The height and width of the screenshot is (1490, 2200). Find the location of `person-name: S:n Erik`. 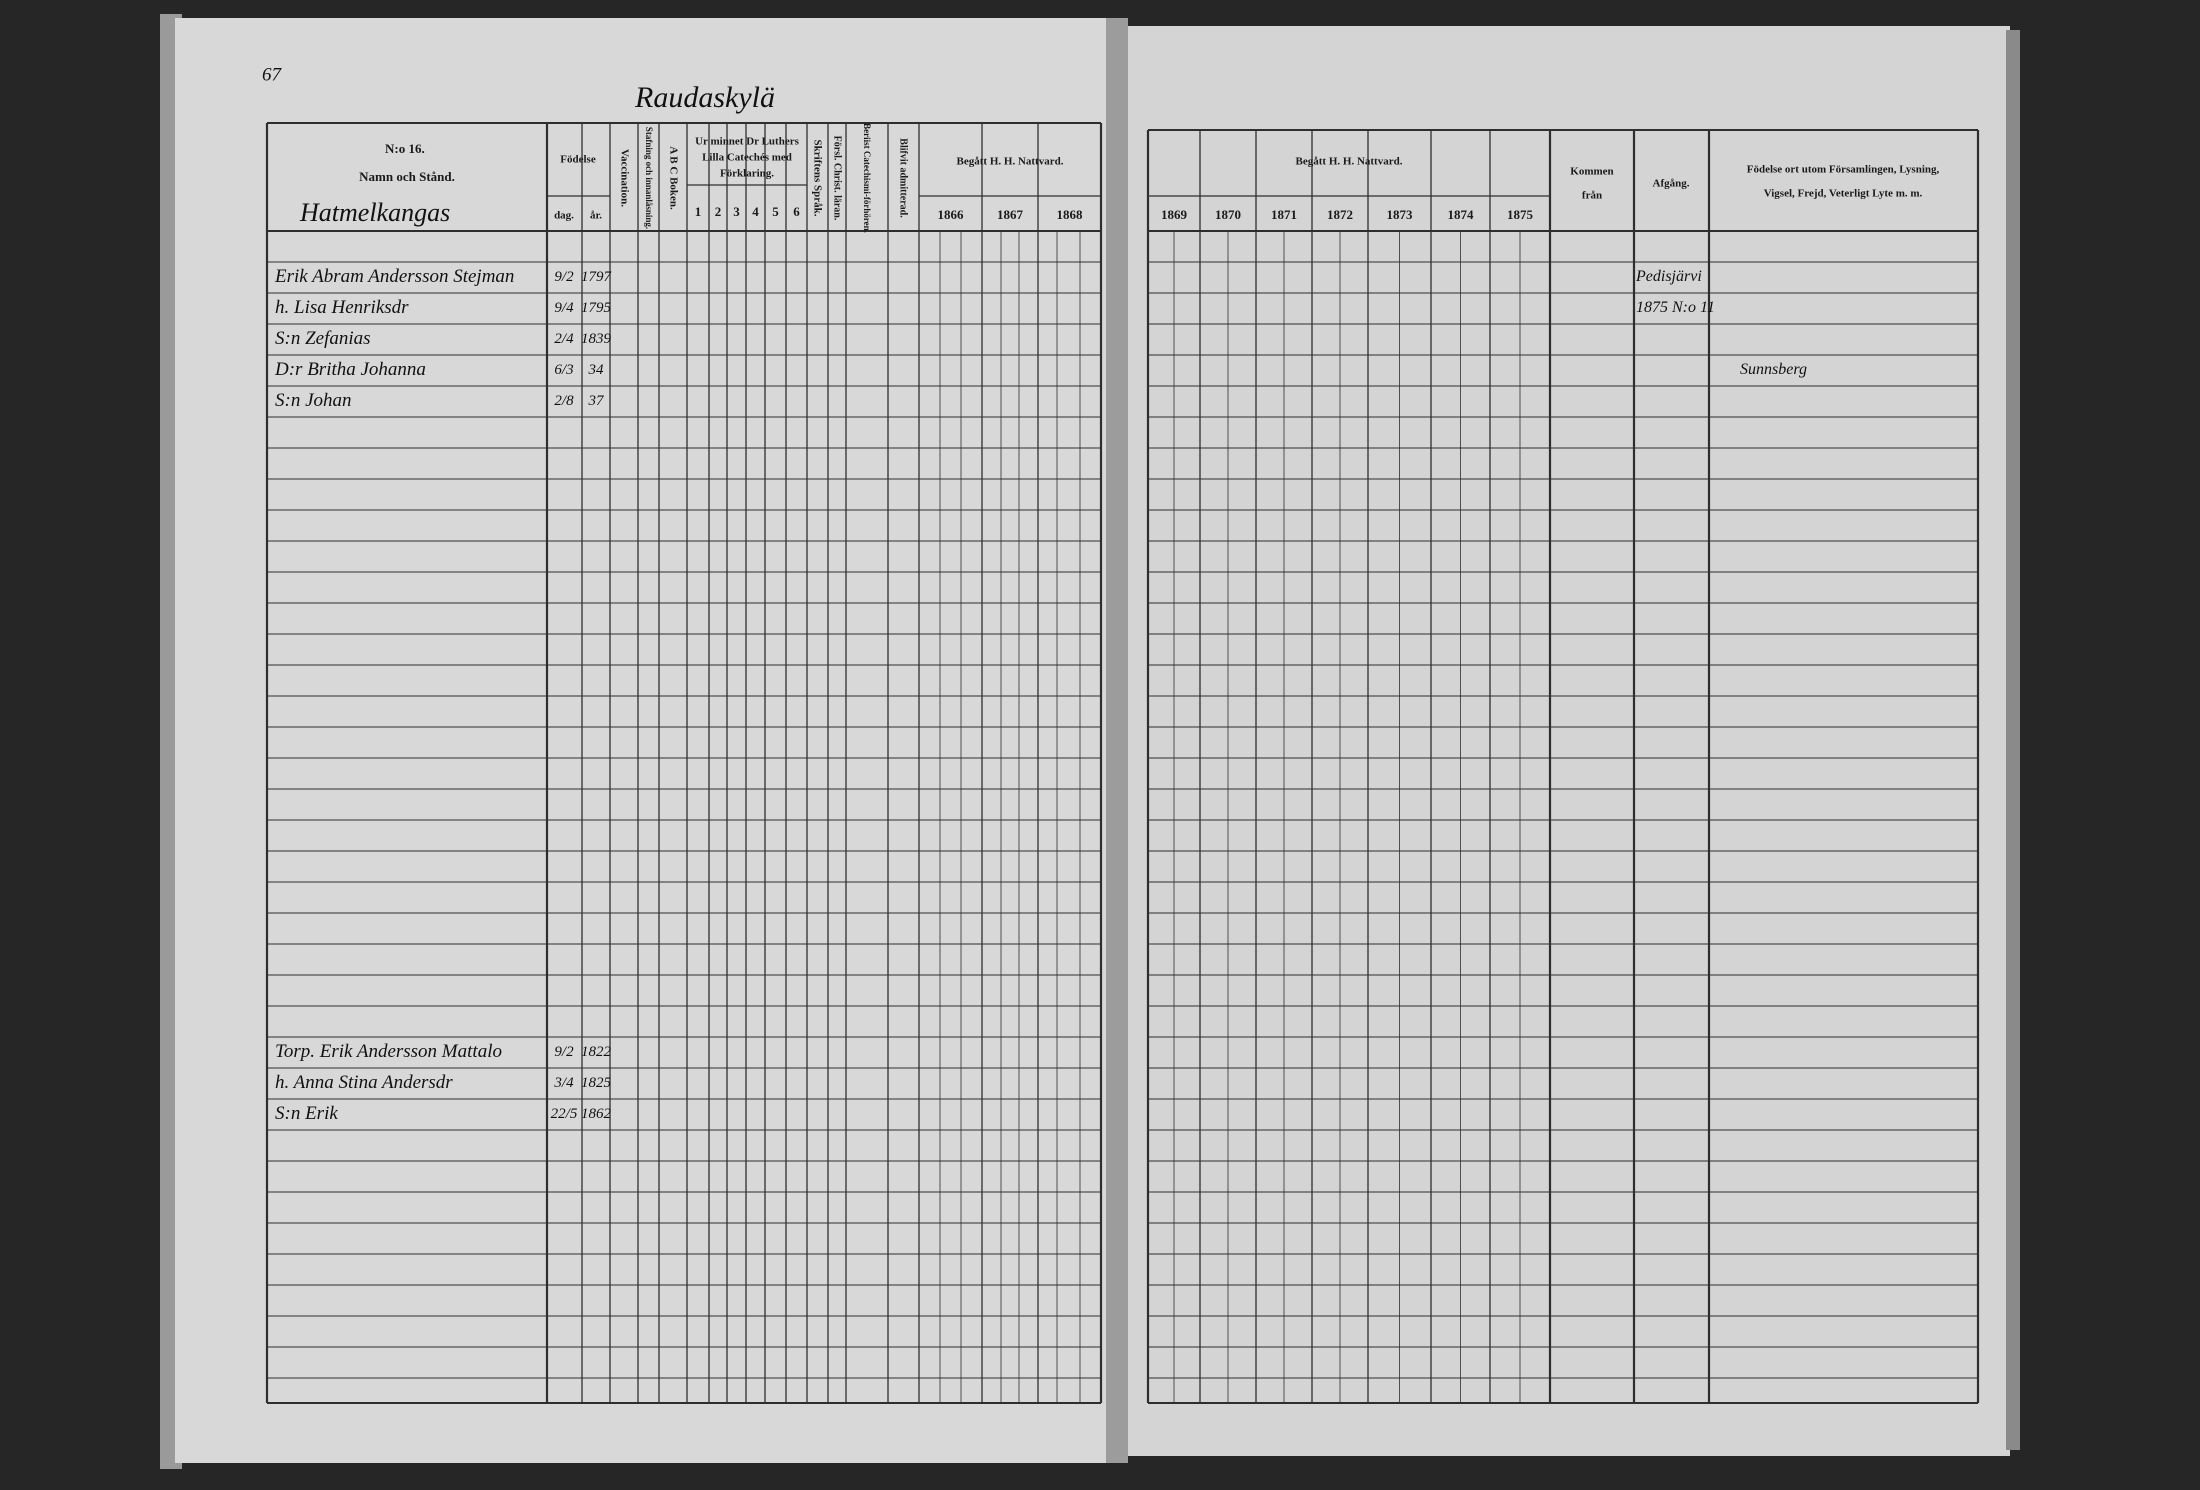

person-name: S:n Erik is located at coordinates (306, 1113).